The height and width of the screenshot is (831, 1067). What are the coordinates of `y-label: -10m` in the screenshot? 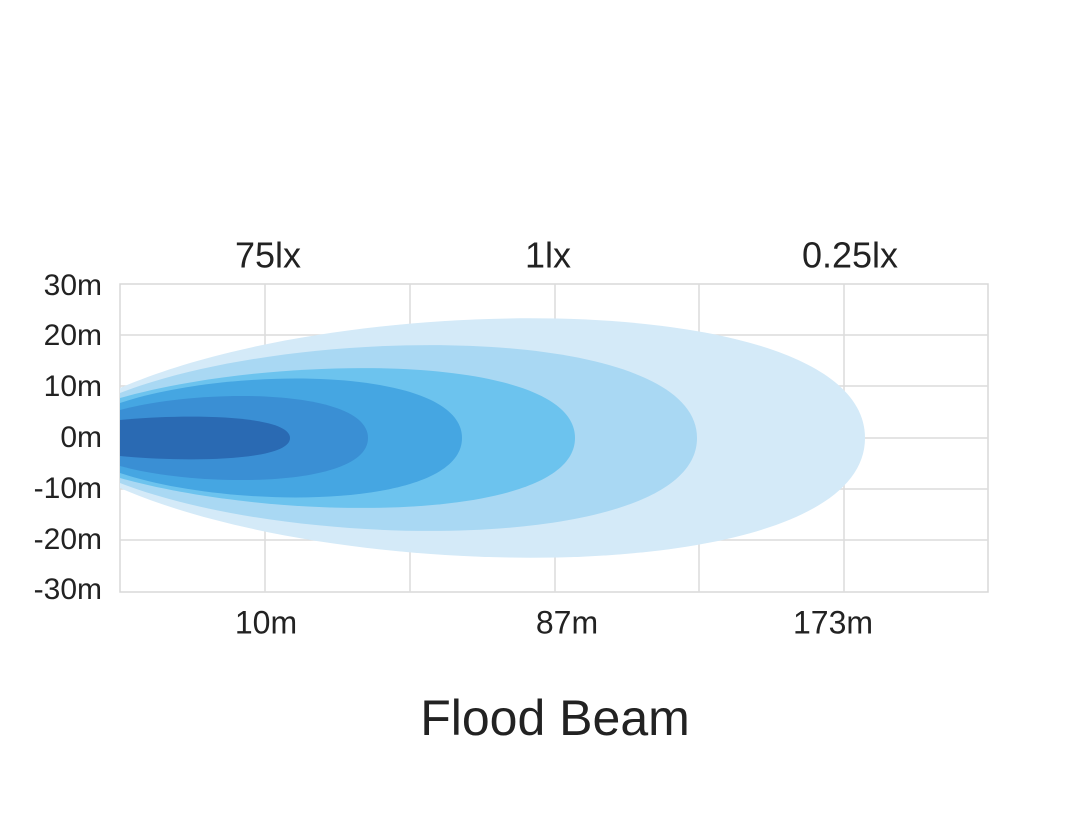 It's located at (68, 488).